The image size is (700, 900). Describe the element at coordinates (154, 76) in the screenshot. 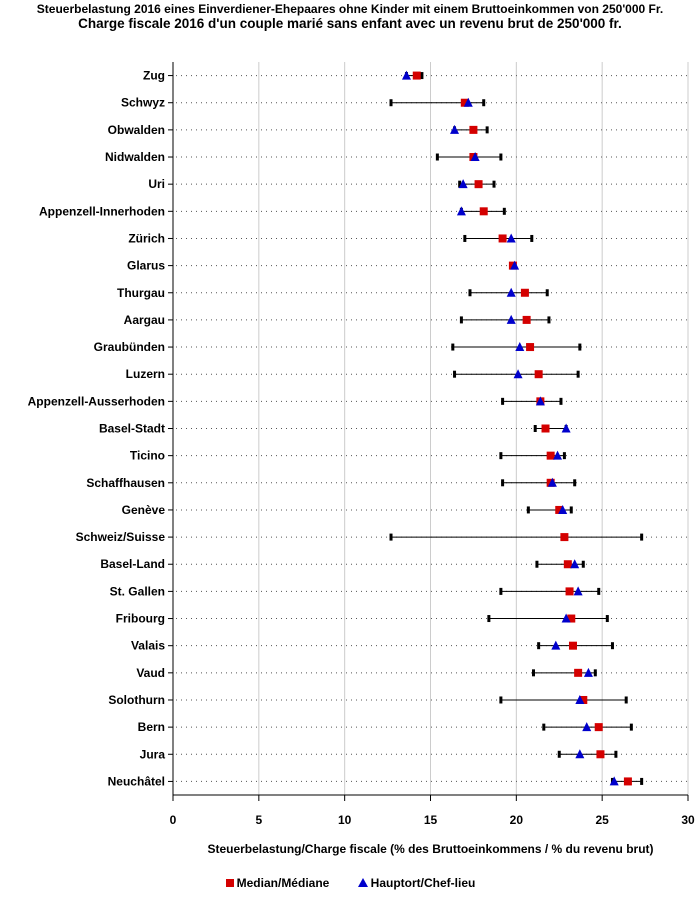

I see `category-label: Zug` at that location.